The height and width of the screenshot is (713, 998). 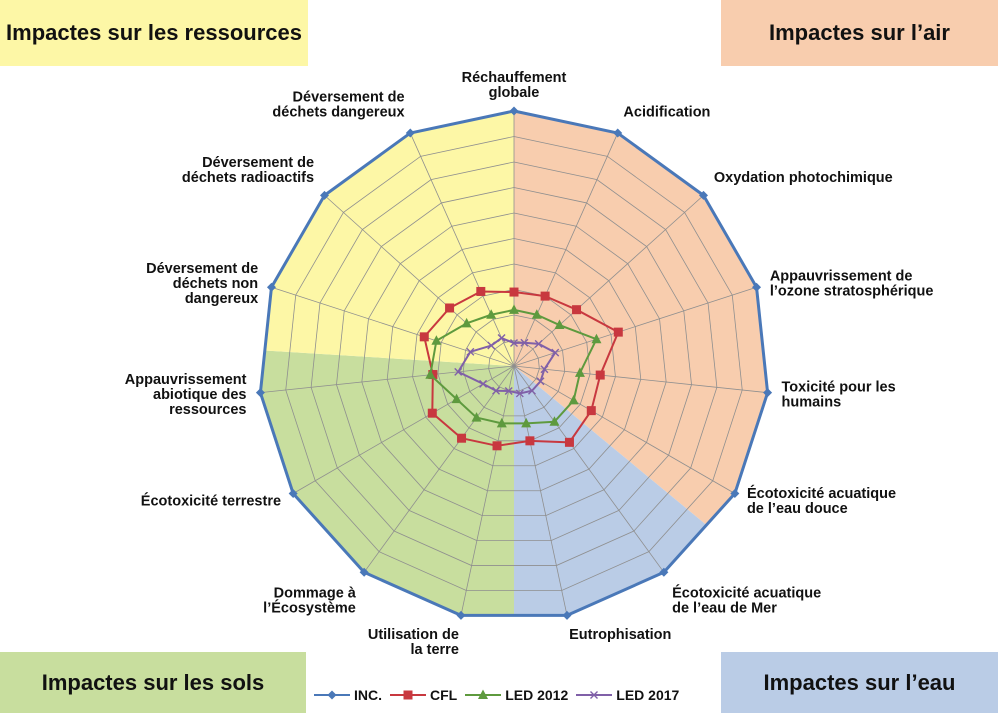 I want to click on legend-label: CFL, so click(x=444, y=695).